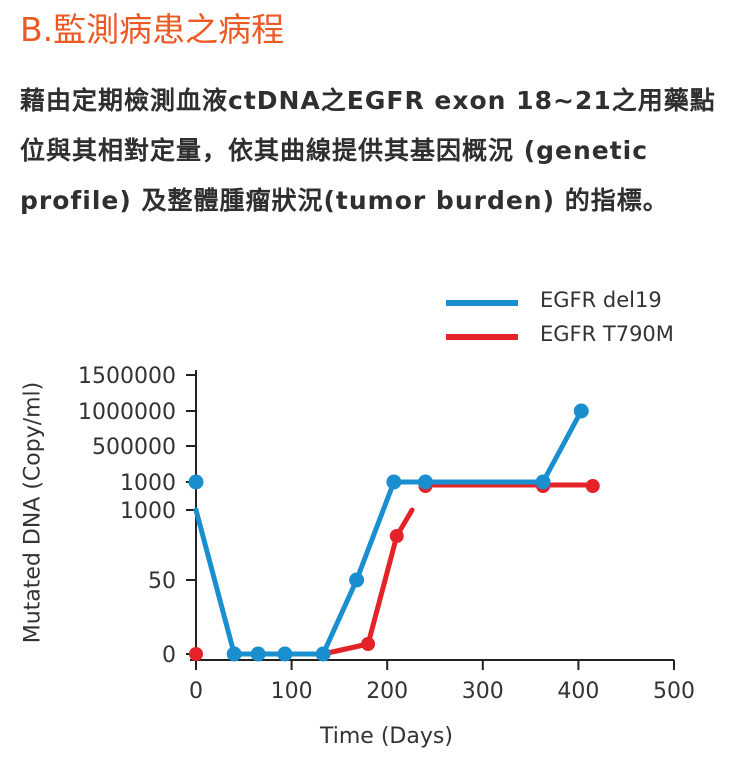 Image resolution: width=740 pixels, height=770 pixels. What do you see at coordinates (215, 582) in the screenshot?
I see `series-line-del19-drop` at bounding box center [215, 582].